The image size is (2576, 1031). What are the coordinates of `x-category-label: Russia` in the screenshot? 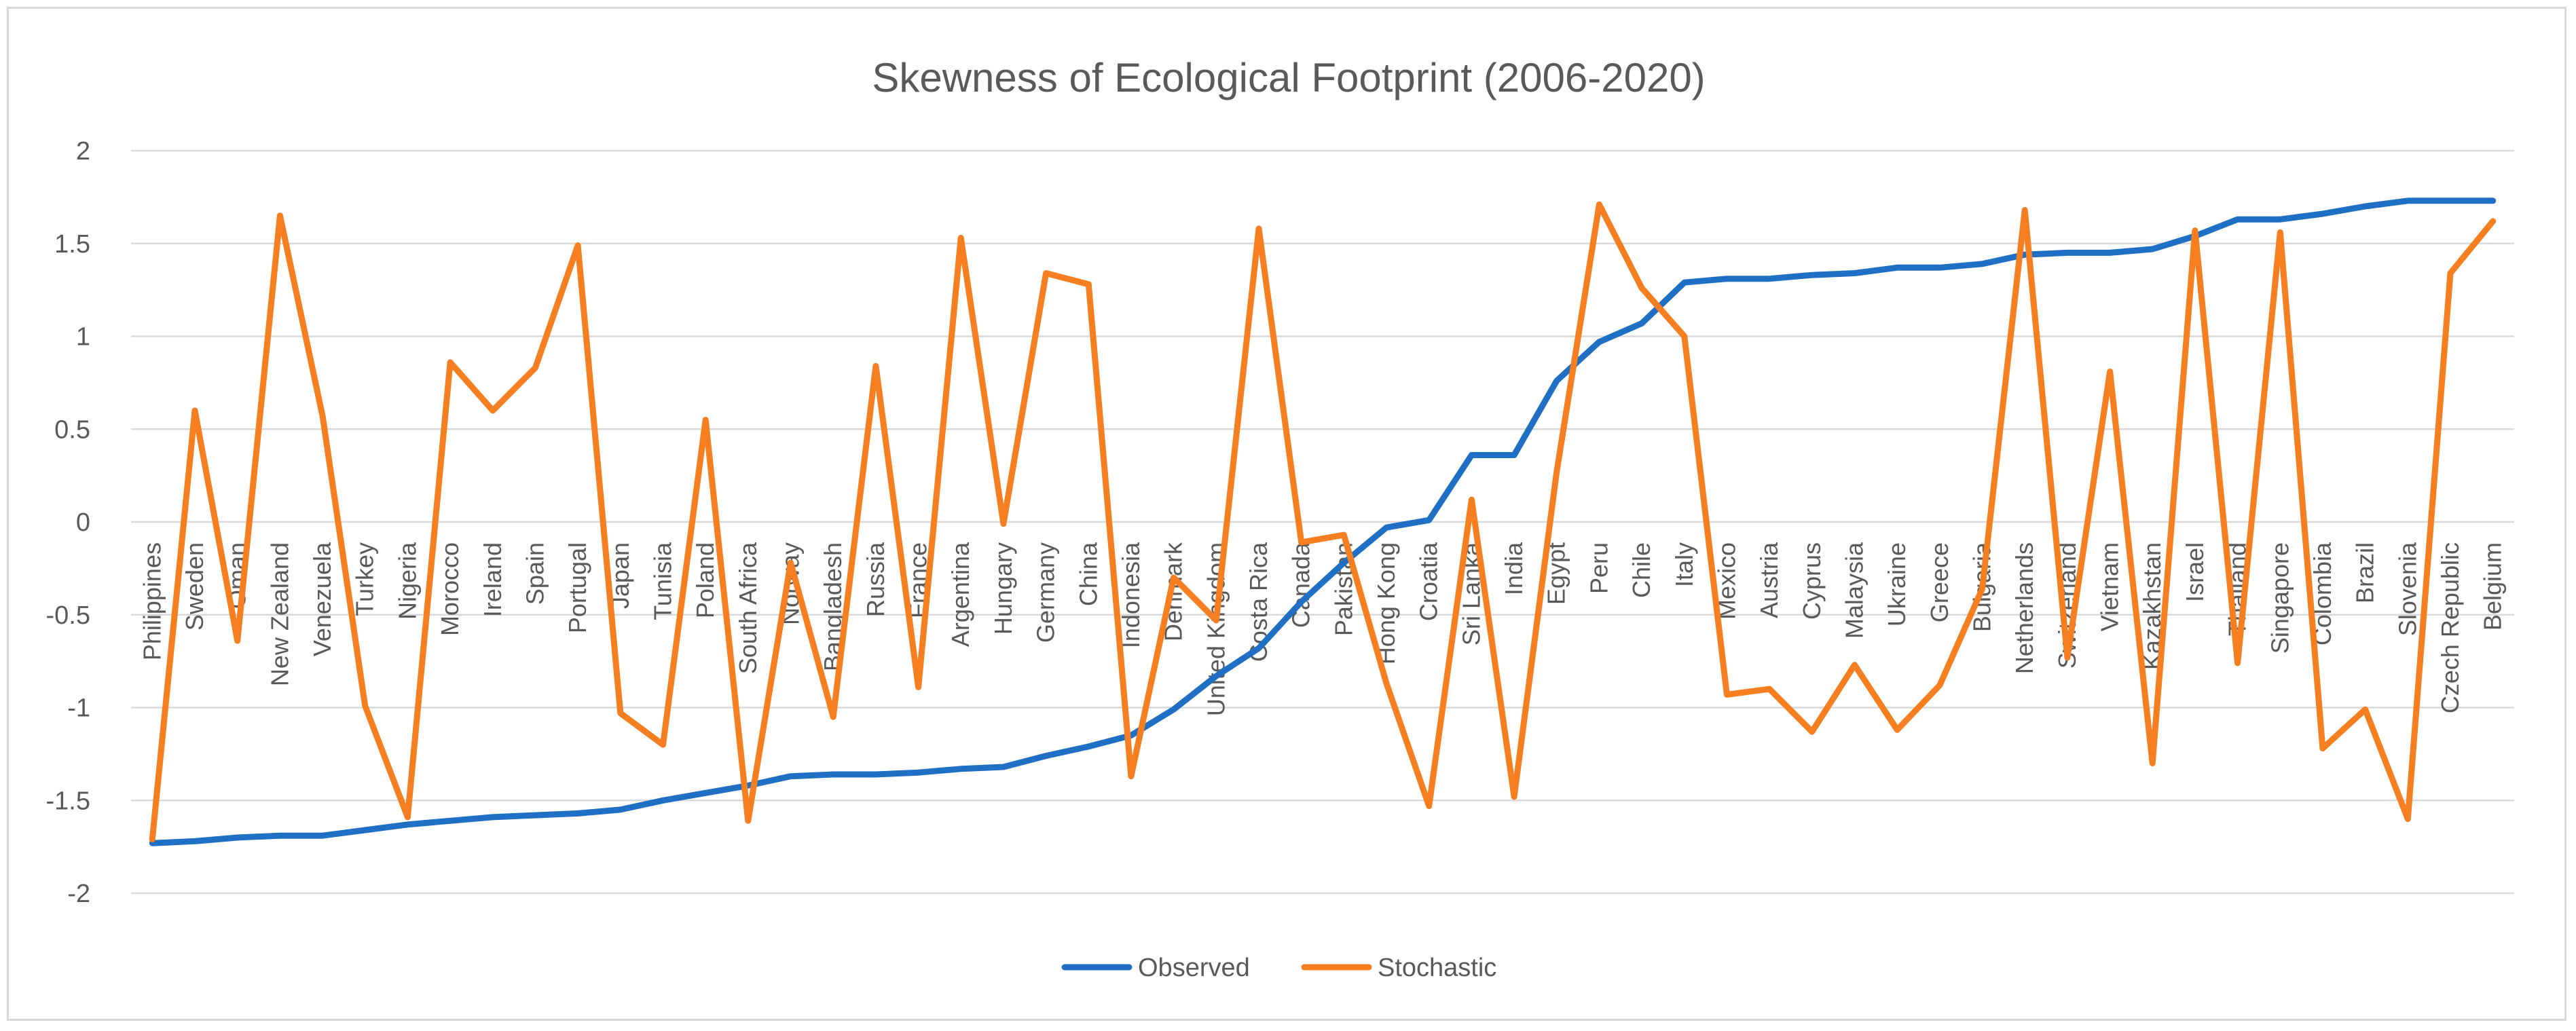 It's located at (875, 579).